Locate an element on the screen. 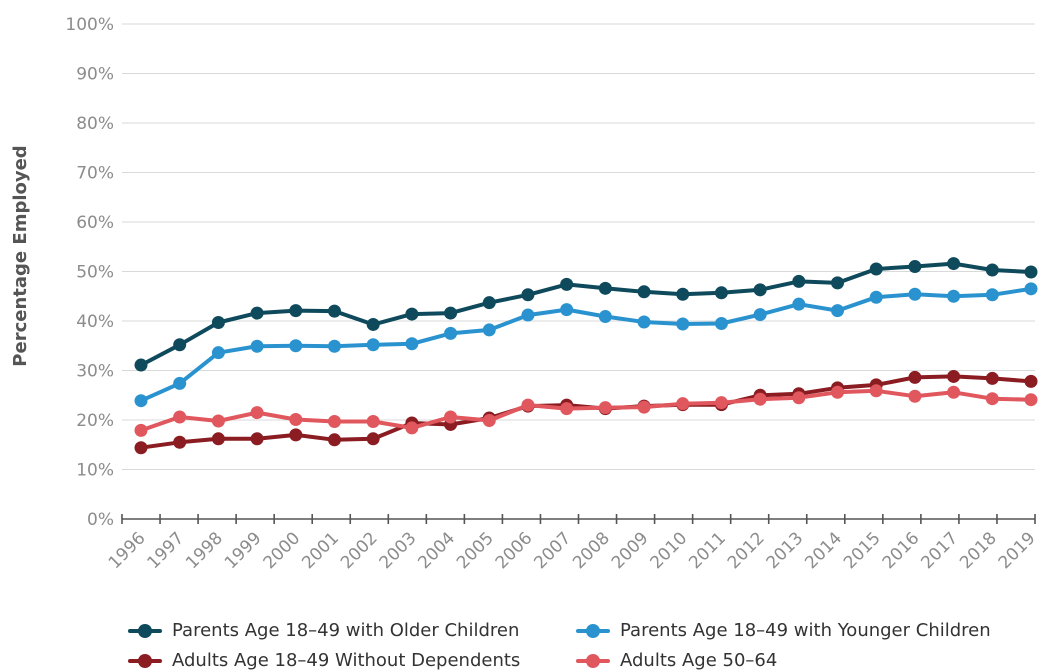 This screenshot has width=1042, height=671. x-tick-label: 2007 is located at coordinates (552, 550).